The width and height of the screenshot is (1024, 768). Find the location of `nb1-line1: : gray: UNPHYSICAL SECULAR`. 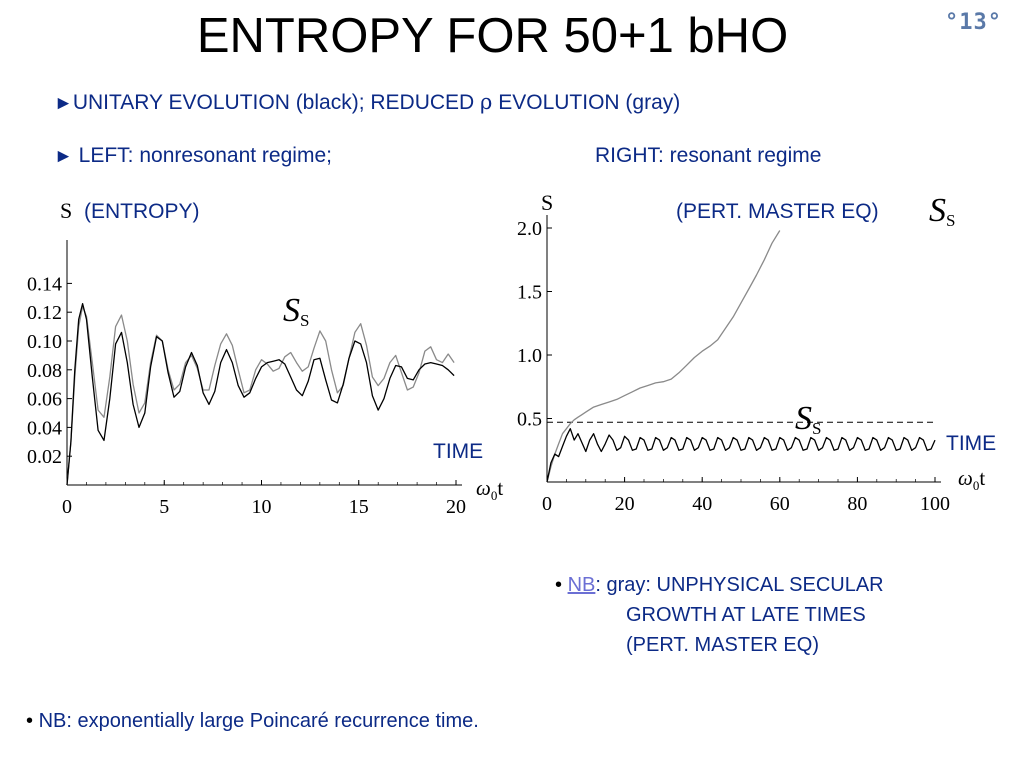

nb1-line1: : gray: UNPHYSICAL SECULAR is located at coordinates (739, 585).